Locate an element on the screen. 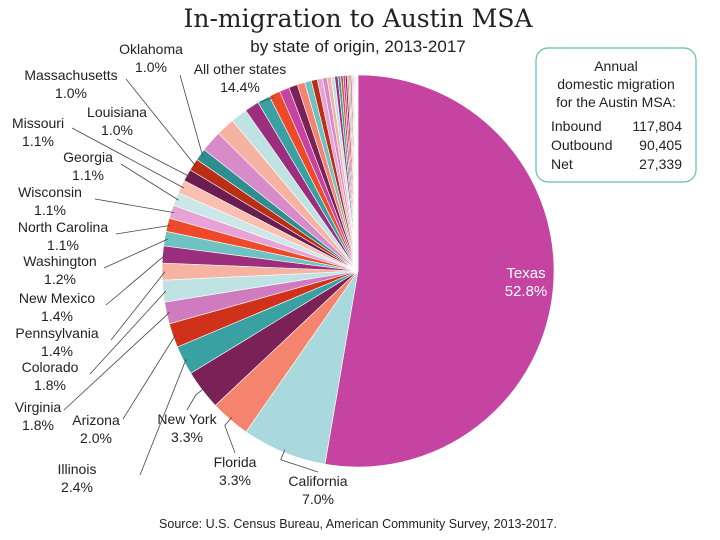  label-north-carolina: North Carolina is located at coordinates (63, 227).